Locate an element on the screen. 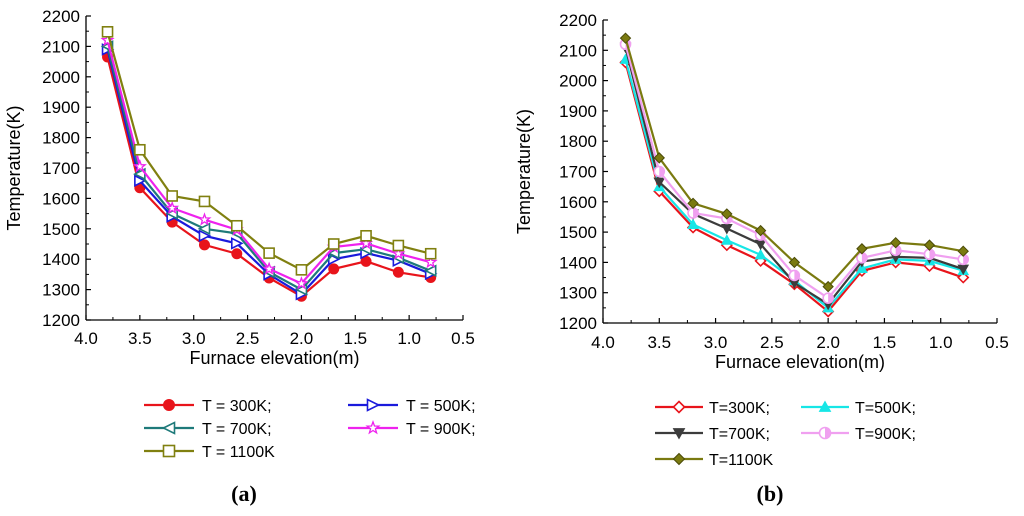 The image size is (1024, 516). y-tick-label: 1400 is located at coordinates (61, 259).